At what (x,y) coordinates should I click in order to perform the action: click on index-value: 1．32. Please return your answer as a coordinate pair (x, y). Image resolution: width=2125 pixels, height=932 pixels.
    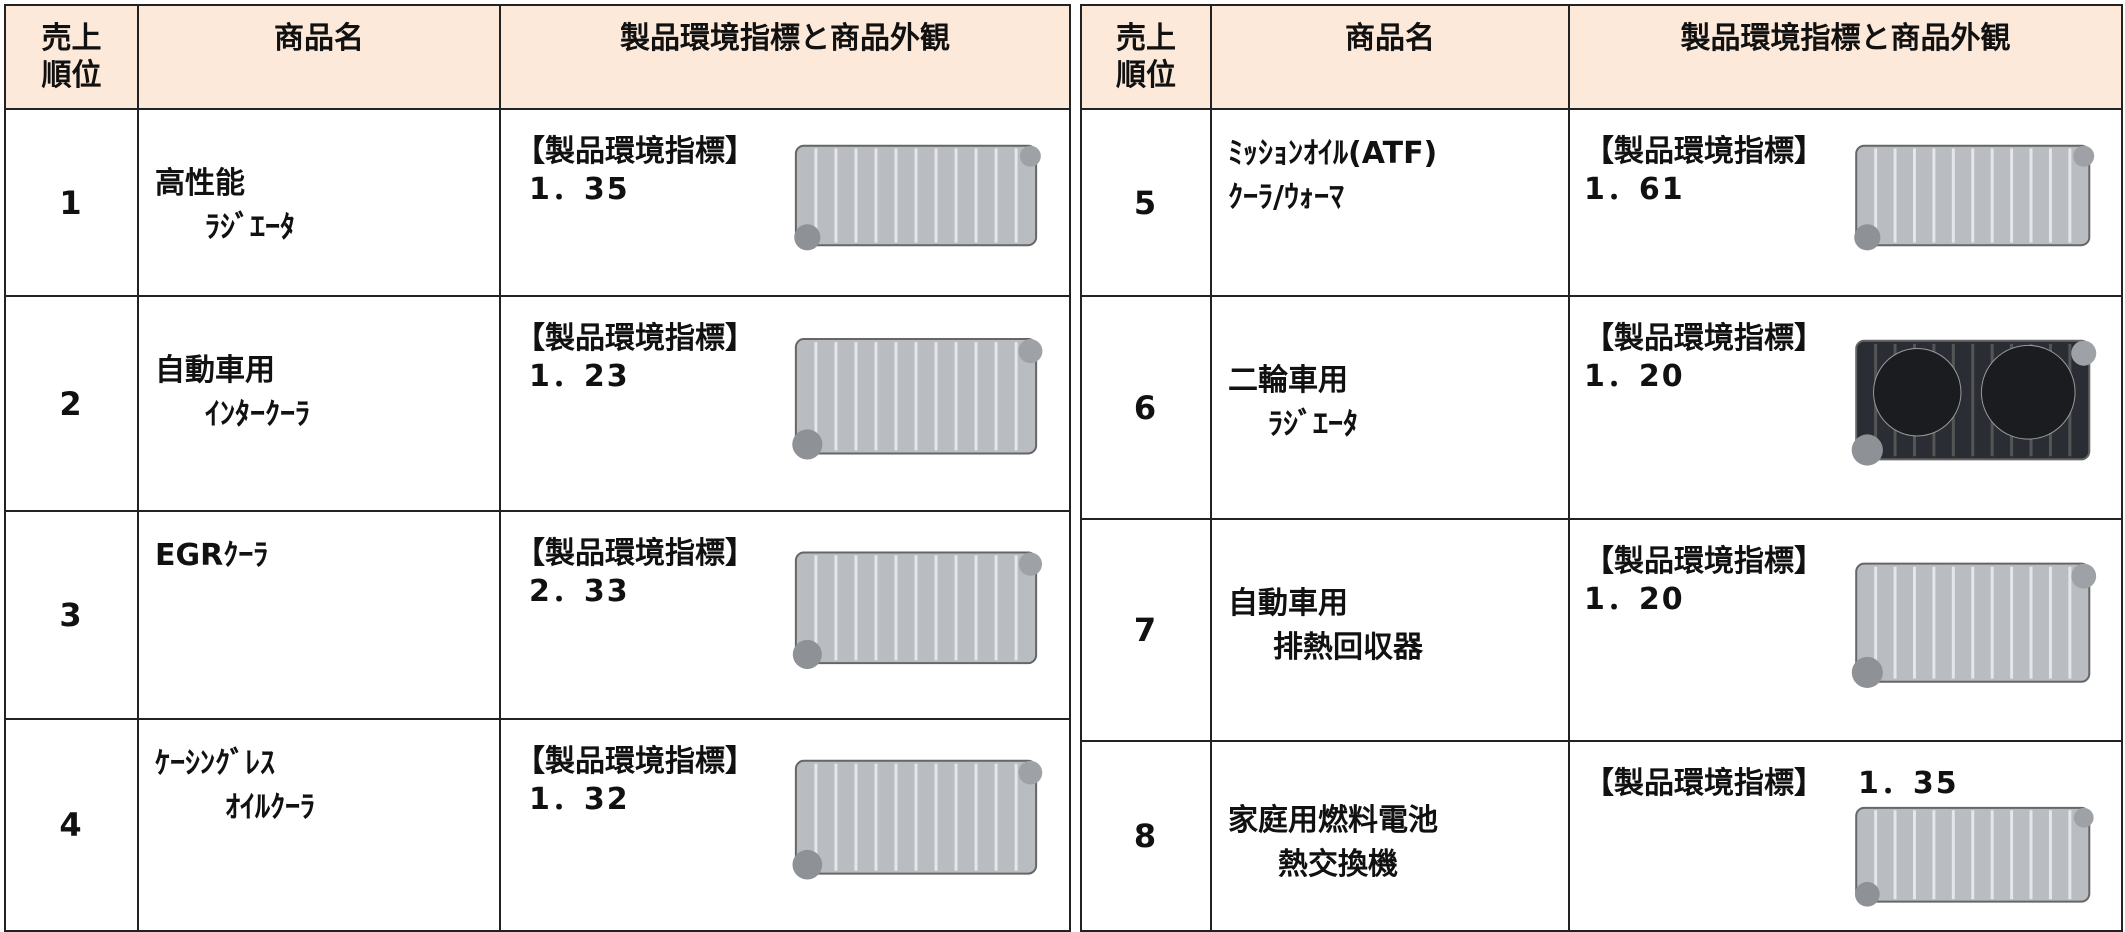
    Looking at the image, I should click on (579, 799).